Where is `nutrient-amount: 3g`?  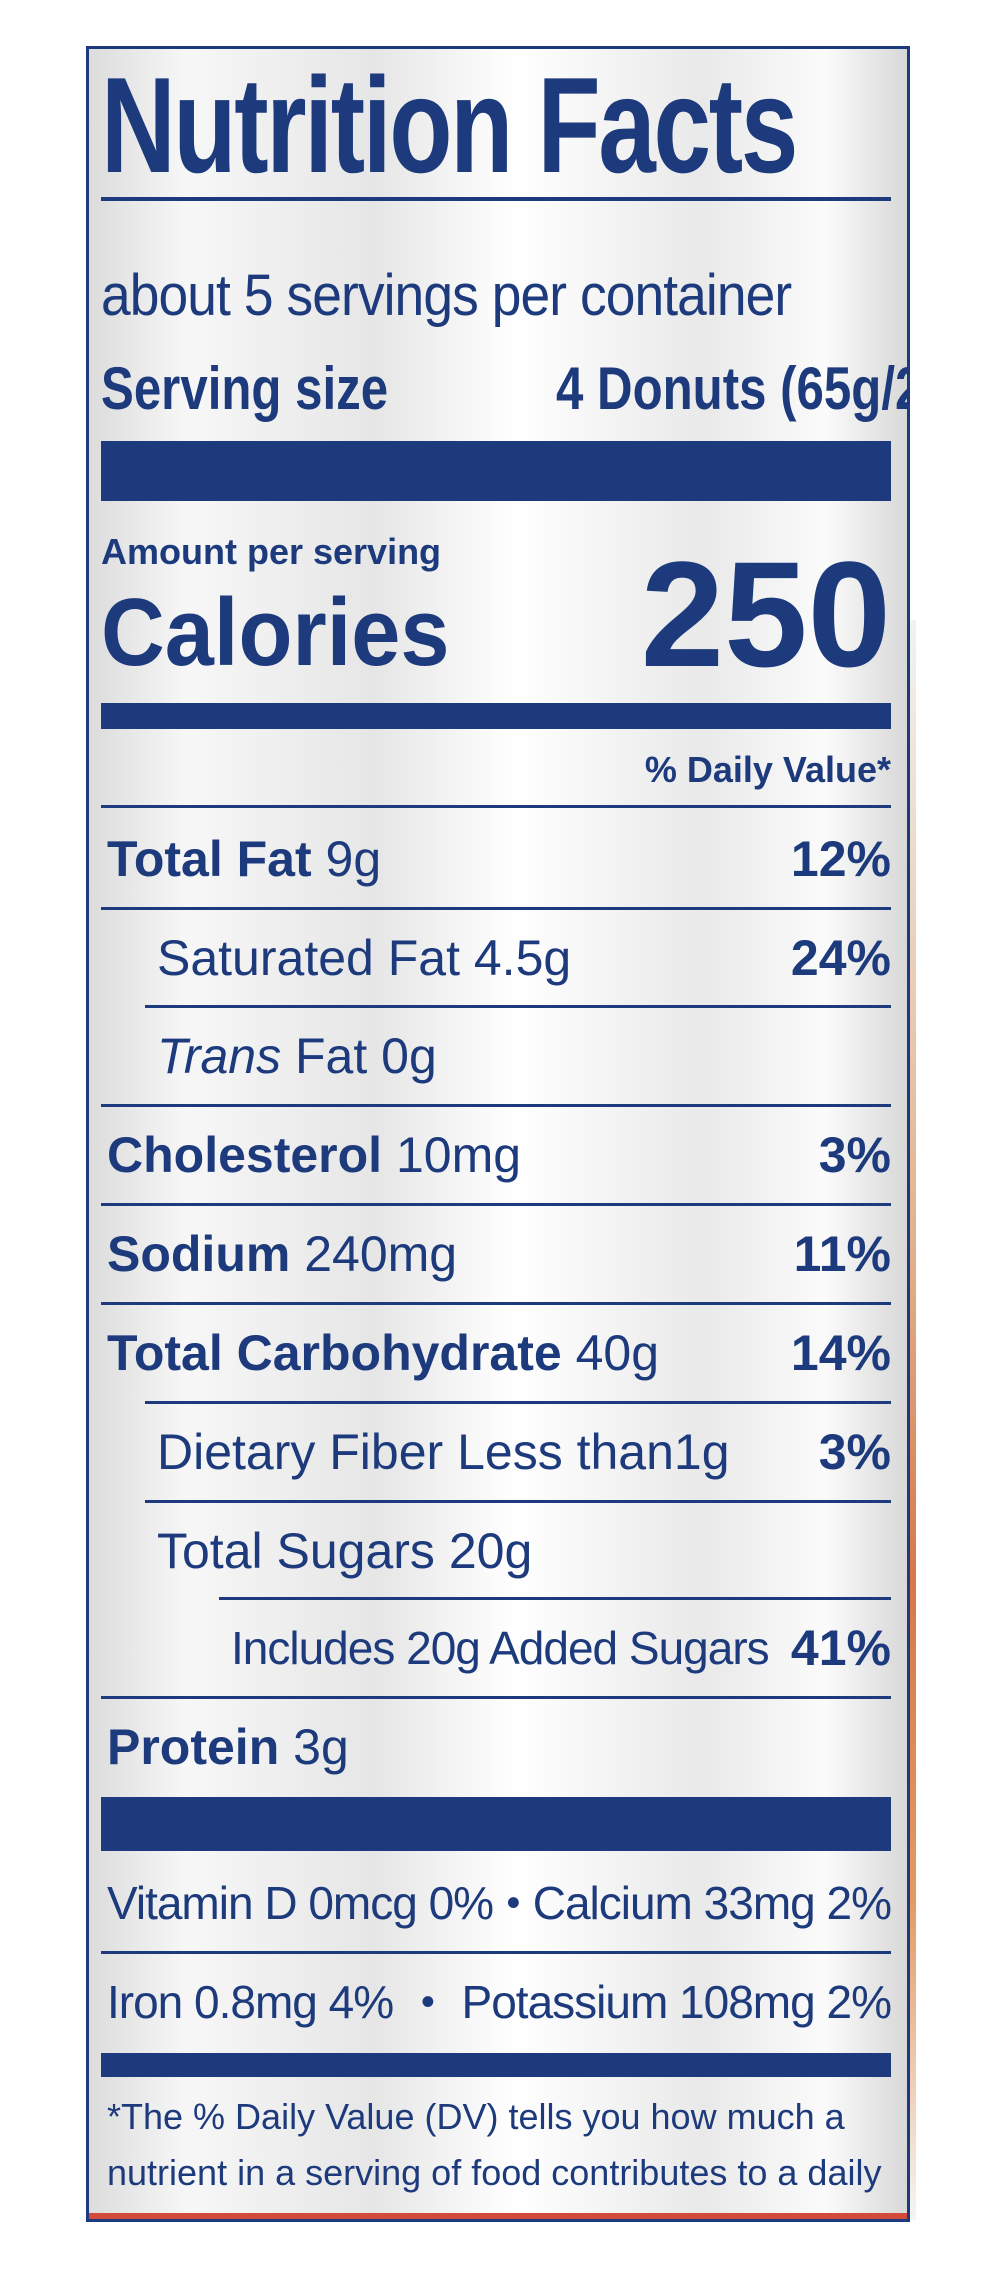 nutrient-amount: 3g is located at coordinates (321, 1747).